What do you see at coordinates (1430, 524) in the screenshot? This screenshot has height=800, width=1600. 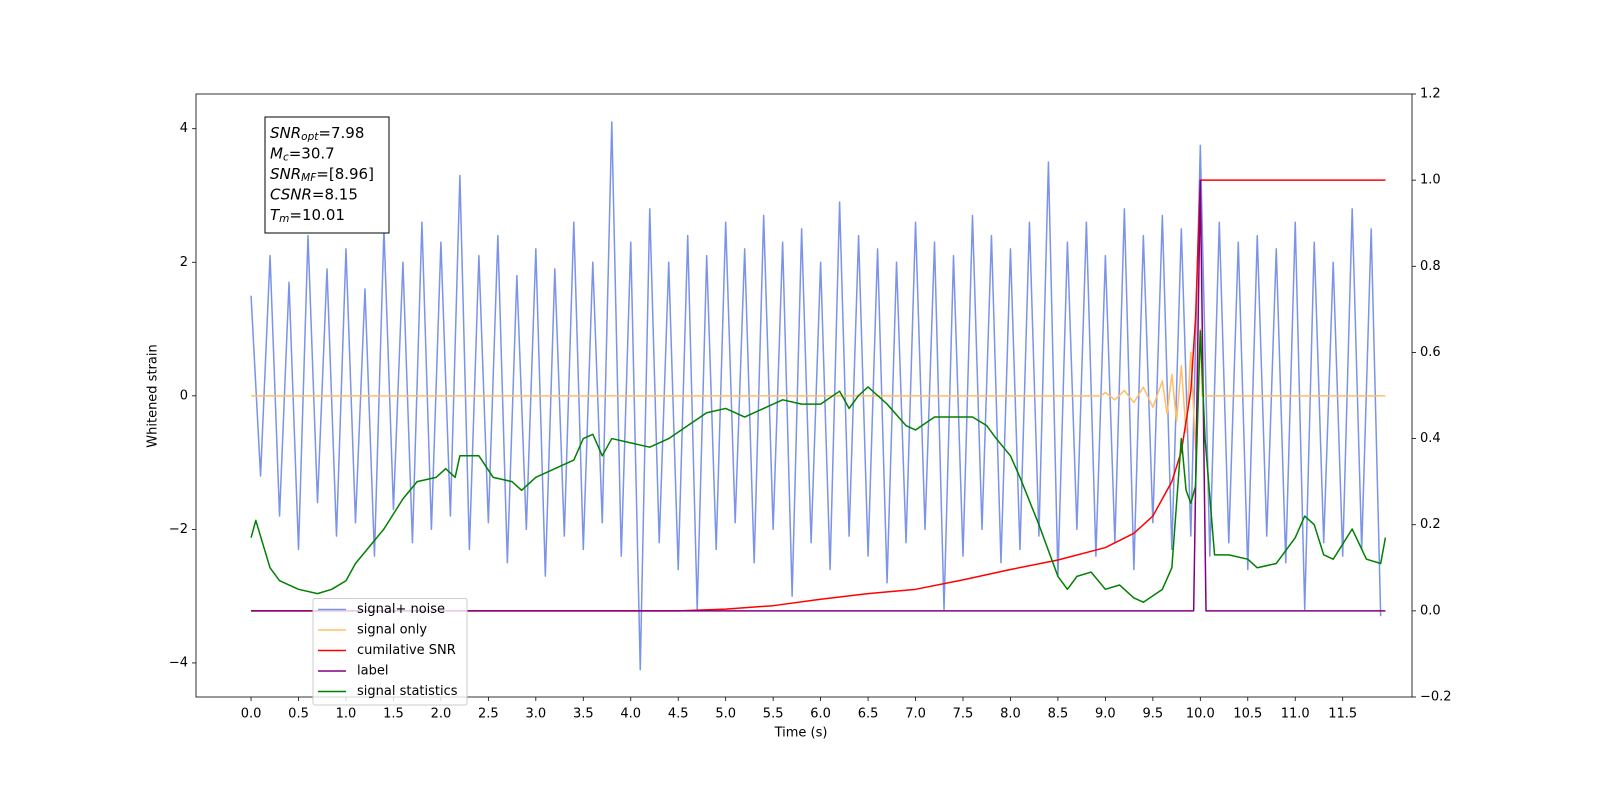 I see `y2-tick-label: 0.2` at bounding box center [1430, 524].